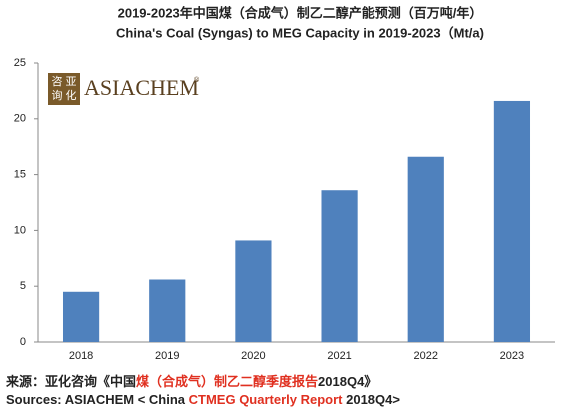 The width and height of the screenshot is (567, 411). What do you see at coordinates (253, 356) in the screenshot?
I see `x-tick-label: 2020` at bounding box center [253, 356].